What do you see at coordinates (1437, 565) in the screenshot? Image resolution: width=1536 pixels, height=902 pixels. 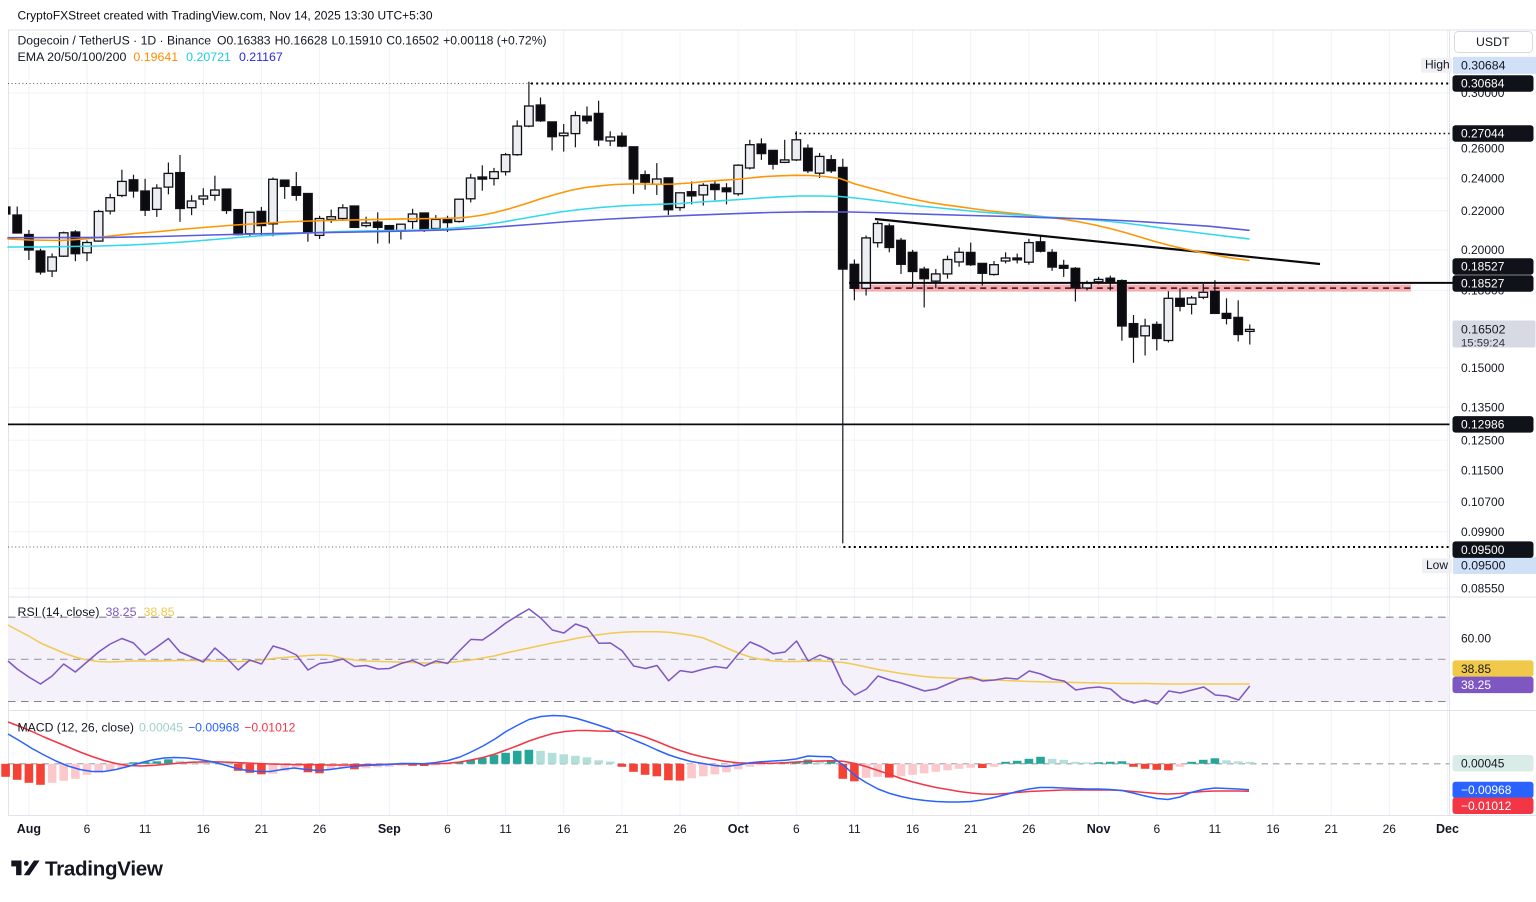 I see `svg-text: Low` at bounding box center [1437, 565].